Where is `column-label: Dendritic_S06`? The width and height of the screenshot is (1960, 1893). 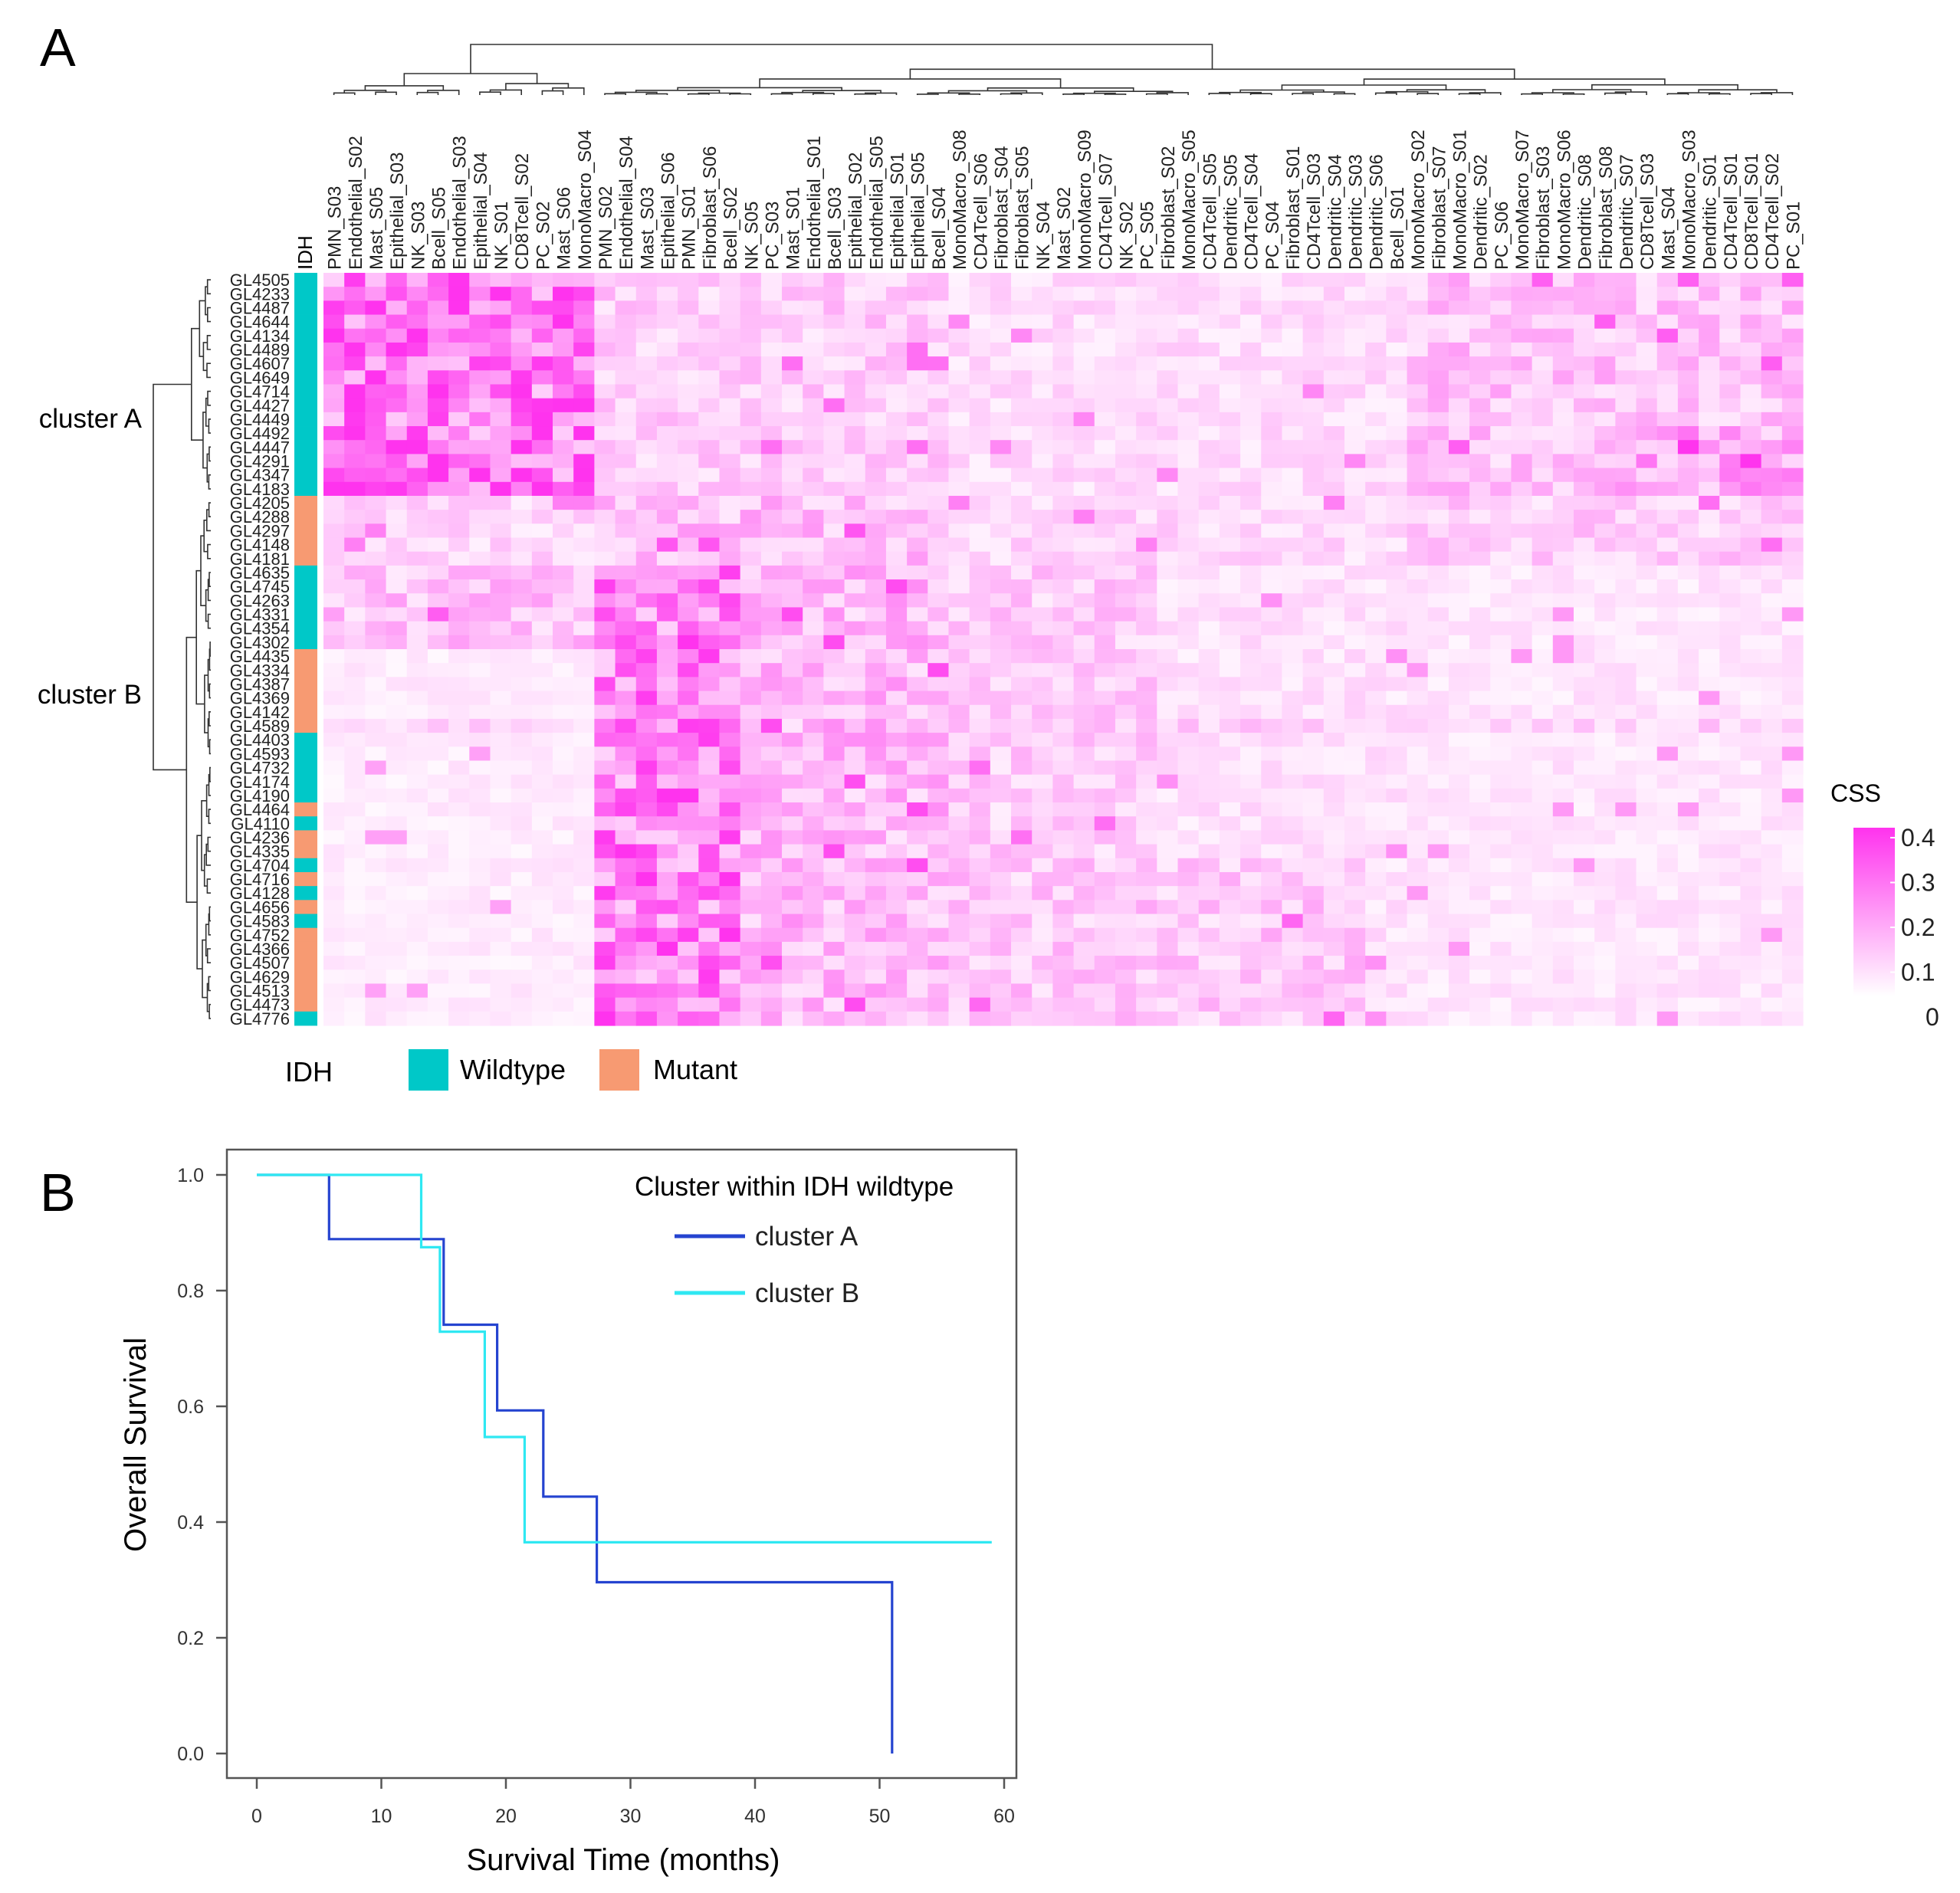
column-label: Dendritic_S06 is located at coordinates (1377, 212).